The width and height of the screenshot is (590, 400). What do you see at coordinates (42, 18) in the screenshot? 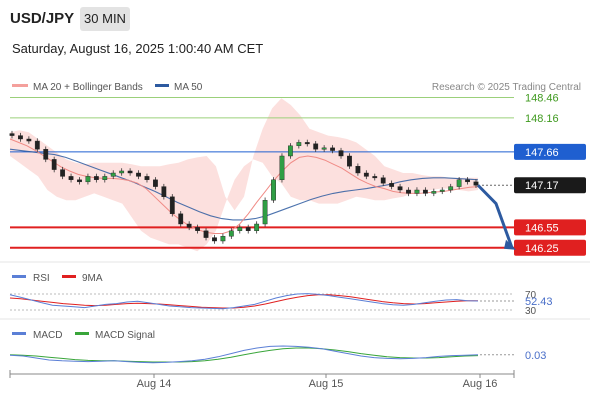
I see `symbol-title: USD/JPY` at bounding box center [42, 18].